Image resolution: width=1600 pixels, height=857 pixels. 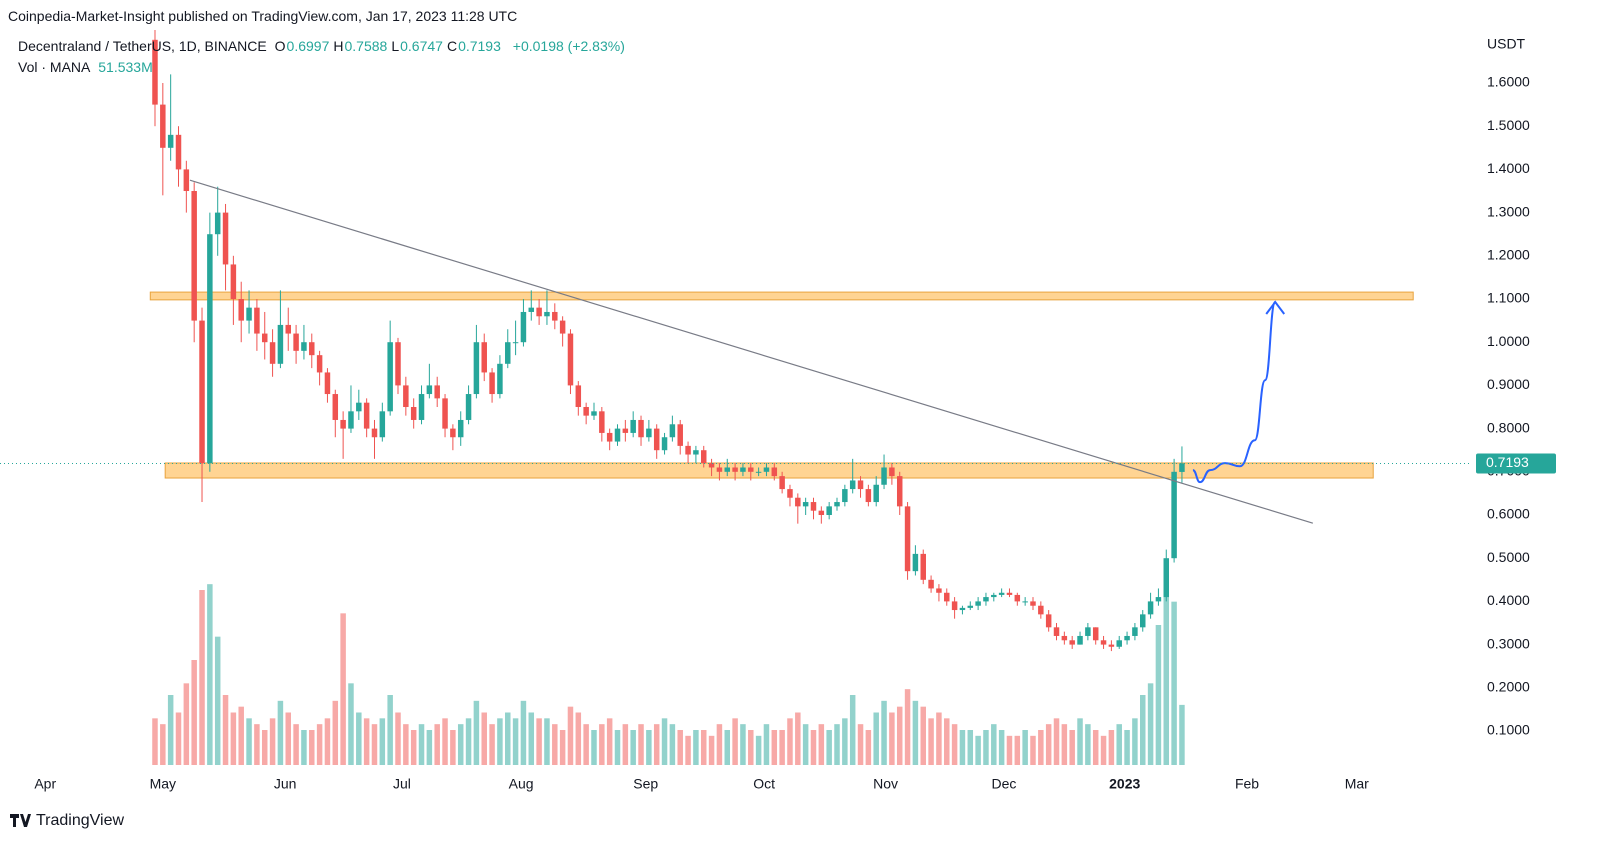 I want to click on ohlc-values: O0.6997 H0.7588 L0.6747 C0.7193, so click(x=390, y=46).